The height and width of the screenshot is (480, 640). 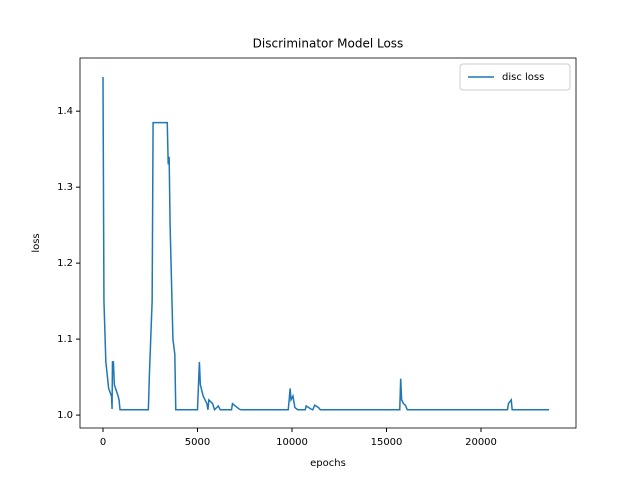 What do you see at coordinates (481, 442) in the screenshot?
I see `x-tick-label: 20000` at bounding box center [481, 442].